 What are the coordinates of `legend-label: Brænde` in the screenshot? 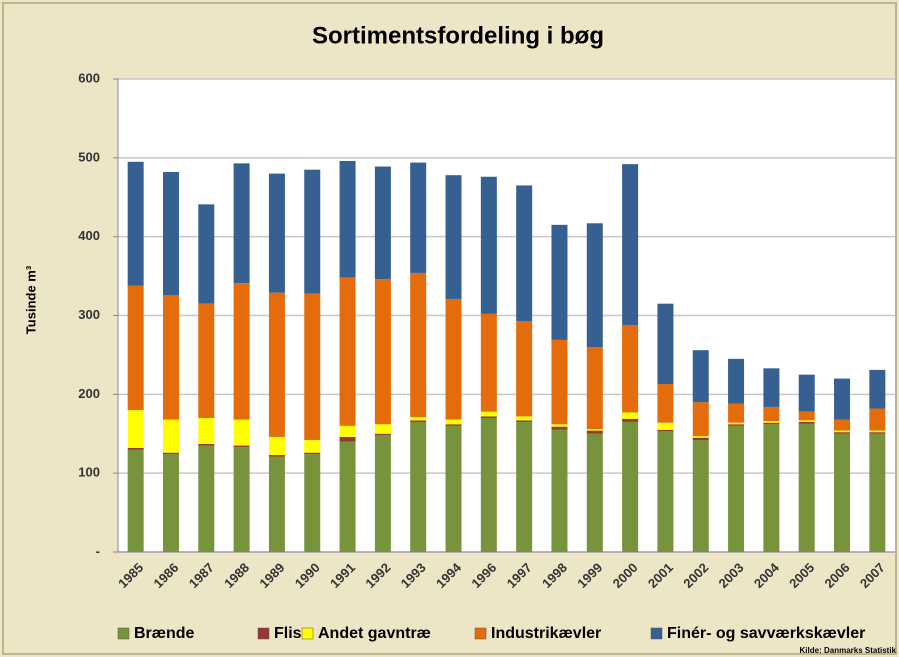 It's located at (164, 633).